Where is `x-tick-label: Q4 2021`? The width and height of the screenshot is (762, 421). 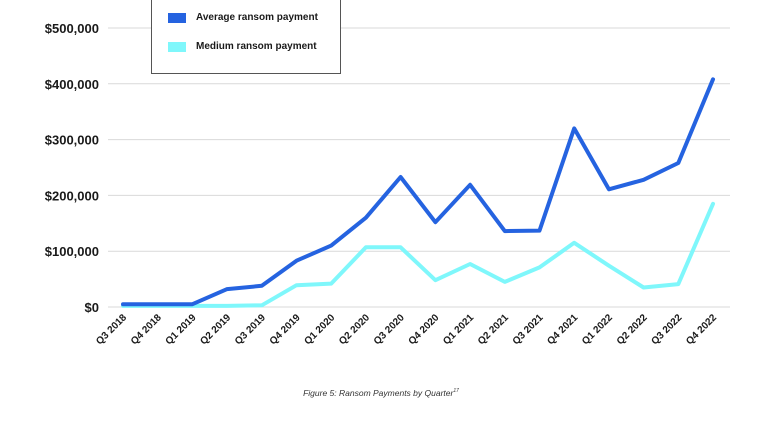 x-tick-label: Q4 2021 is located at coordinates (562, 329).